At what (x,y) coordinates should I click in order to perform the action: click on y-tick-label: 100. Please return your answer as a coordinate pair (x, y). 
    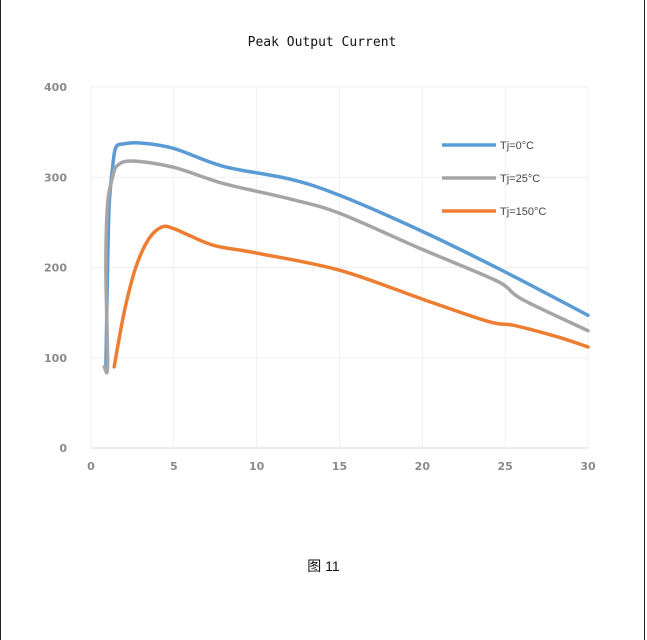
    Looking at the image, I should click on (55, 358).